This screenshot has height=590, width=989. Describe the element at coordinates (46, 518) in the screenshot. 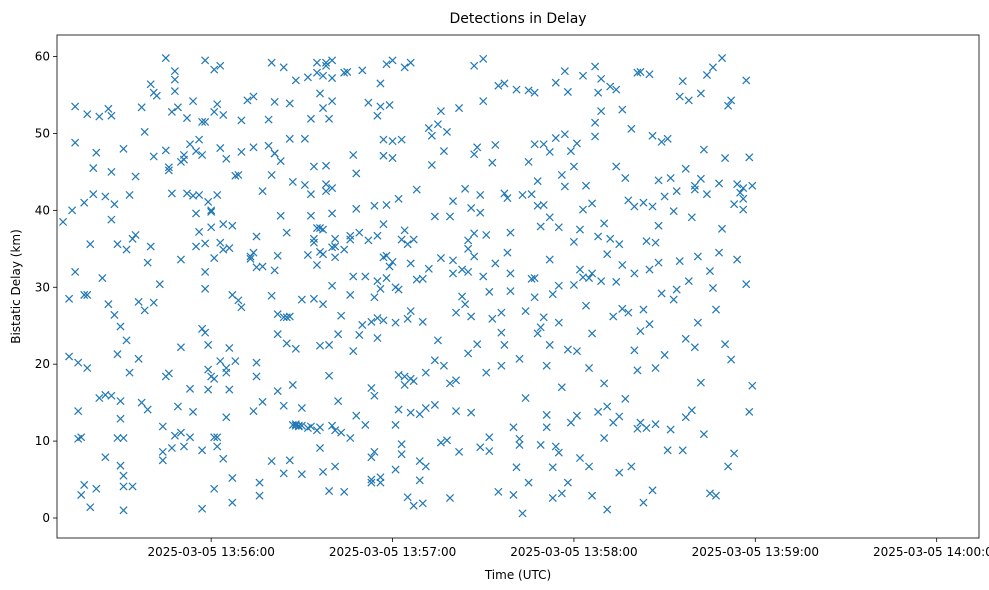

I see `y-tick-label: 0` at that location.